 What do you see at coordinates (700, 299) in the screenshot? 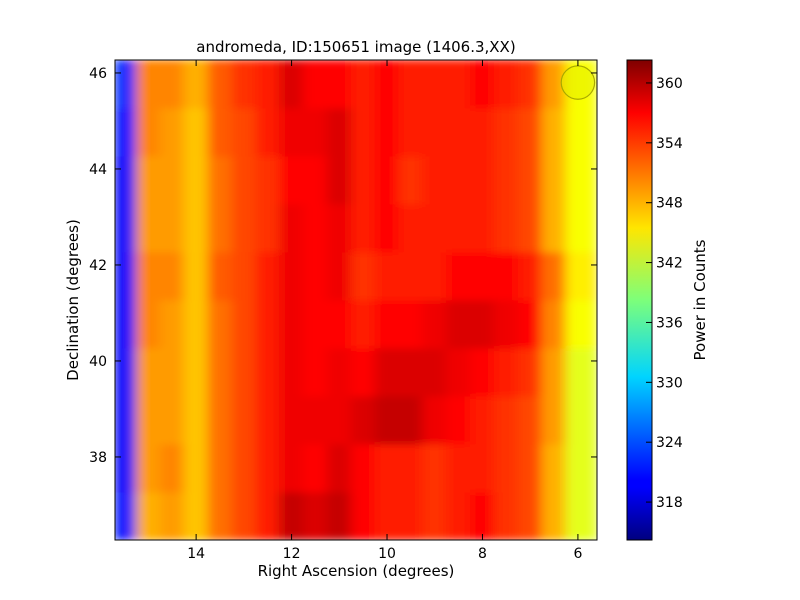
I see `colorbar-label: Power in Counts` at bounding box center [700, 299].